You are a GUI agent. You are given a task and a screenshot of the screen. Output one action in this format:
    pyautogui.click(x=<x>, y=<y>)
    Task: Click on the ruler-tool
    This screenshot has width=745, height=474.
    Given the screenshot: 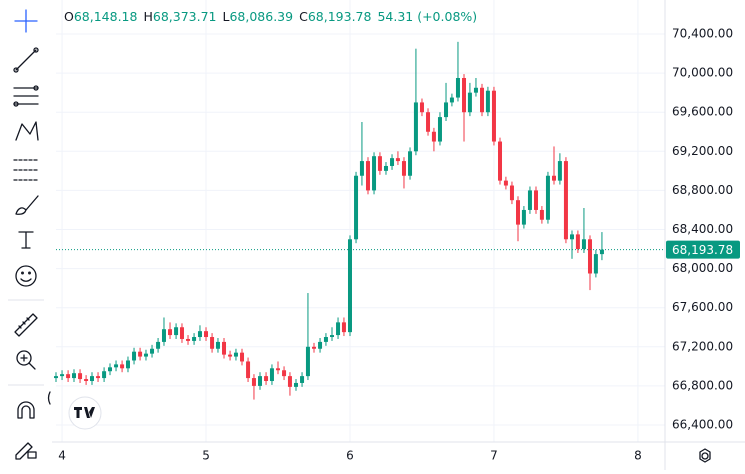 What is the action you would take?
    pyautogui.click(x=26, y=325)
    